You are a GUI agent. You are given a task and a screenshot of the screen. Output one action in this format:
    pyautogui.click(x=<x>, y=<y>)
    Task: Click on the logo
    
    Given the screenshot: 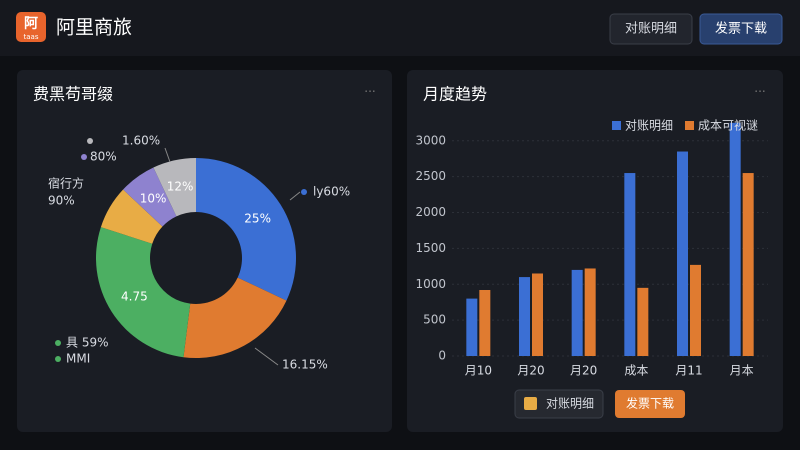 What is the action you would take?
    pyautogui.click(x=31, y=27)
    